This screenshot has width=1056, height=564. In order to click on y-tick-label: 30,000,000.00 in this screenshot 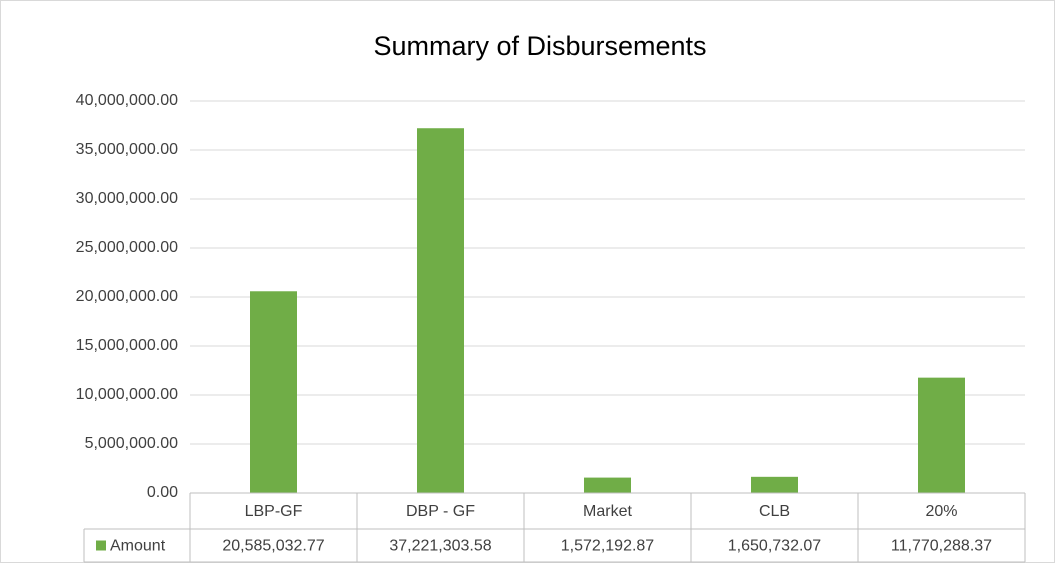, I will do `click(127, 198)`.